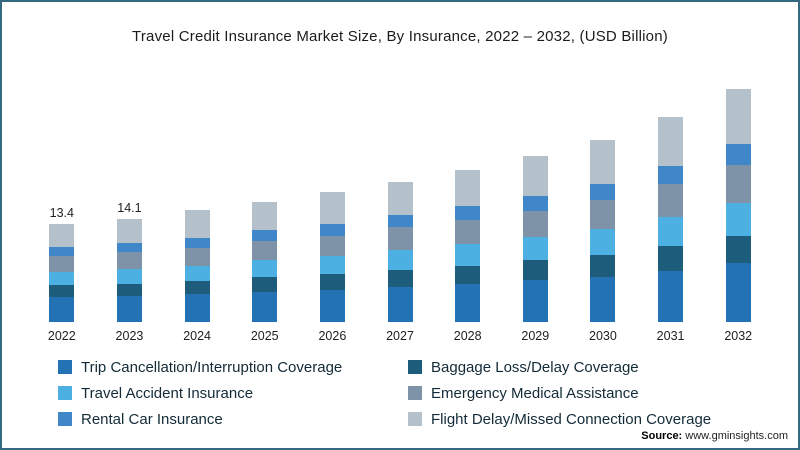  What do you see at coordinates (535, 336) in the screenshot?
I see `x-tick-label: 2029` at bounding box center [535, 336].